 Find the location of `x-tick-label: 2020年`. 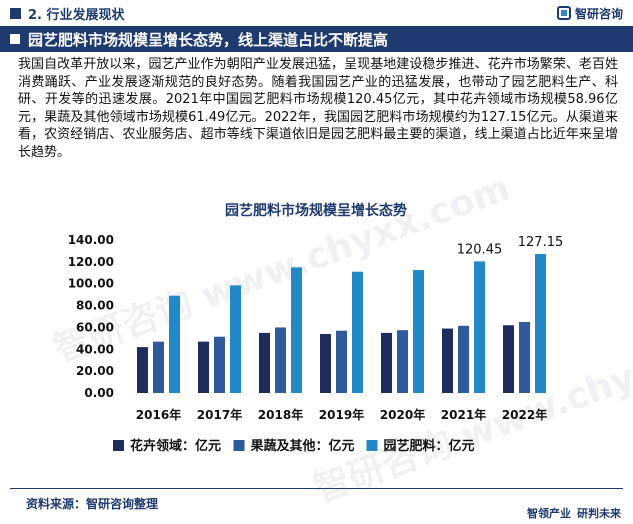

x-tick-label: 2020年 is located at coordinates (402, 414).